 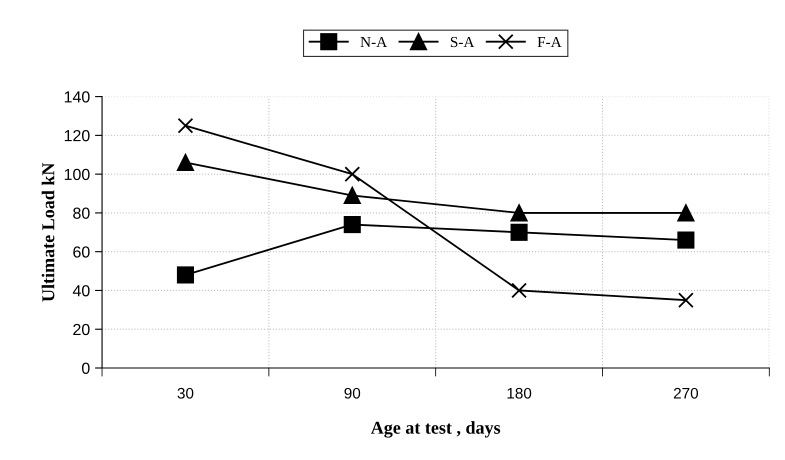 What do you see at coordinates (81, 252) in the screenshot?
I see `y-tick-label: 60` at bounding box center [81, 252].